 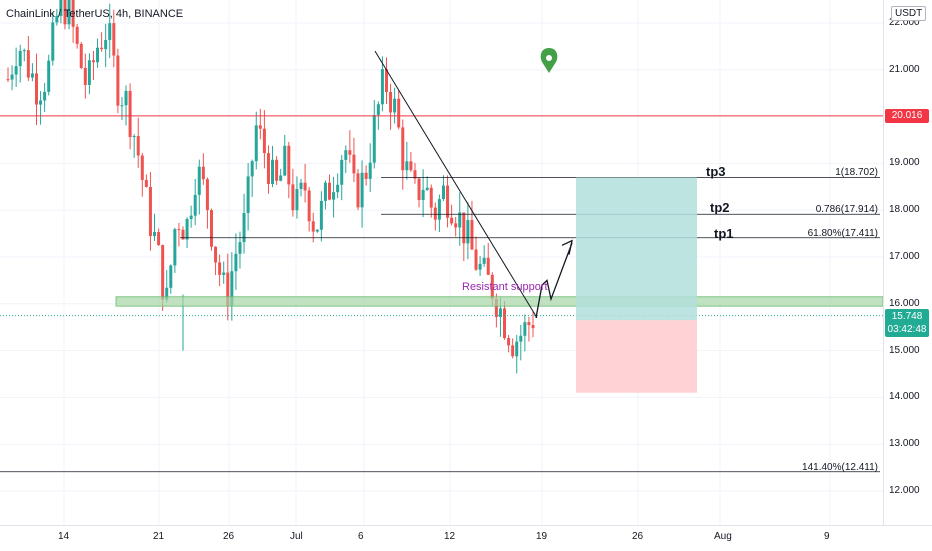 What do you see at coordinates (907, 323) in the screenshot?
I see `current-price-tag: 15.748 03:42:48` at bounding box center [907, 323].